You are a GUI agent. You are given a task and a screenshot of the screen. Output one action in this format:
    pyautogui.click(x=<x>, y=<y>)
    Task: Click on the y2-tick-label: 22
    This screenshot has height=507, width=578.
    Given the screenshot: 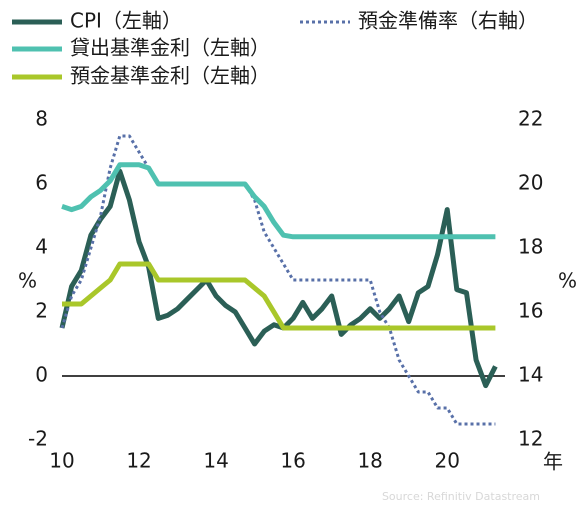 What is the action you would take?
    pyautogui.click(x=530, y=119)
    